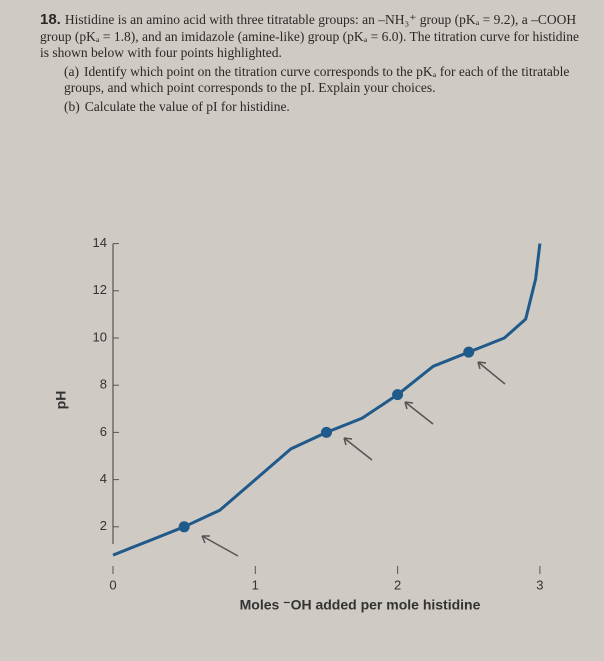 This screenshot has height=661, width=604. Describe the element at coordinates (61, 400) in the screenshot. I see `y-axis-label: pH` at that location.